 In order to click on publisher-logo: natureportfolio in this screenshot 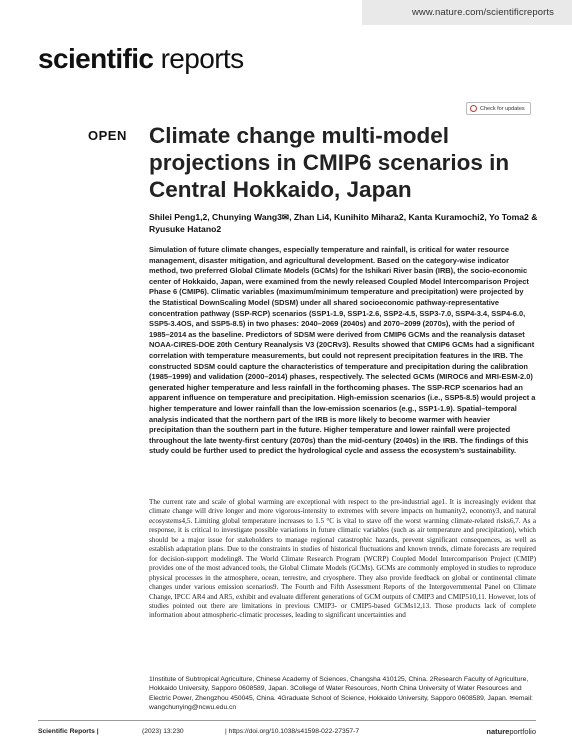, I will do `click(511, 731)`.